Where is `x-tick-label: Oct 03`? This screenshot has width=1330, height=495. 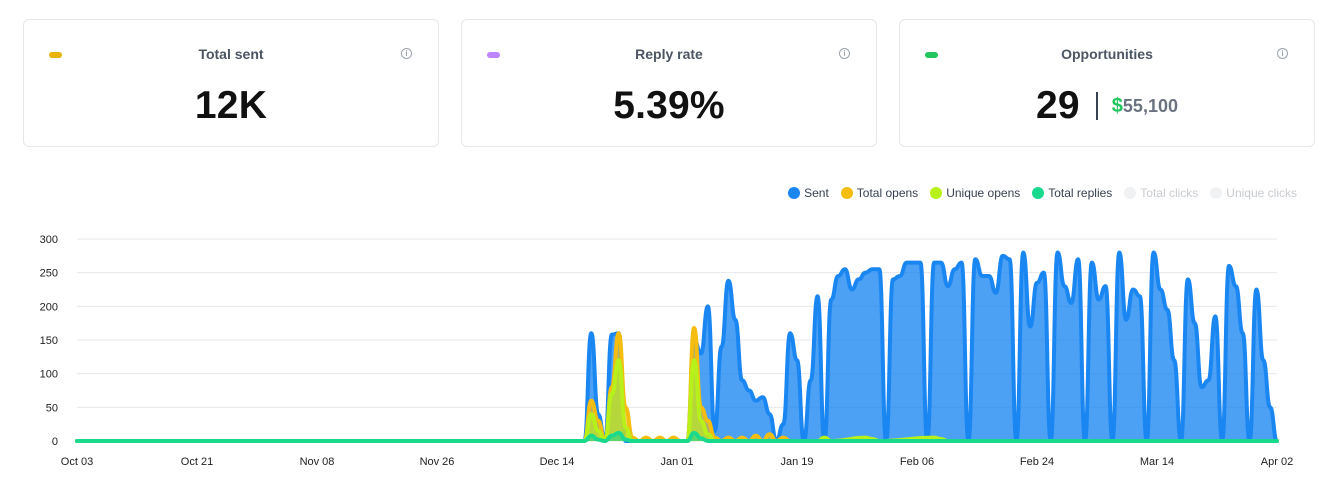
x-tick-label: Oct 03 is located at coordinates (77, 462).